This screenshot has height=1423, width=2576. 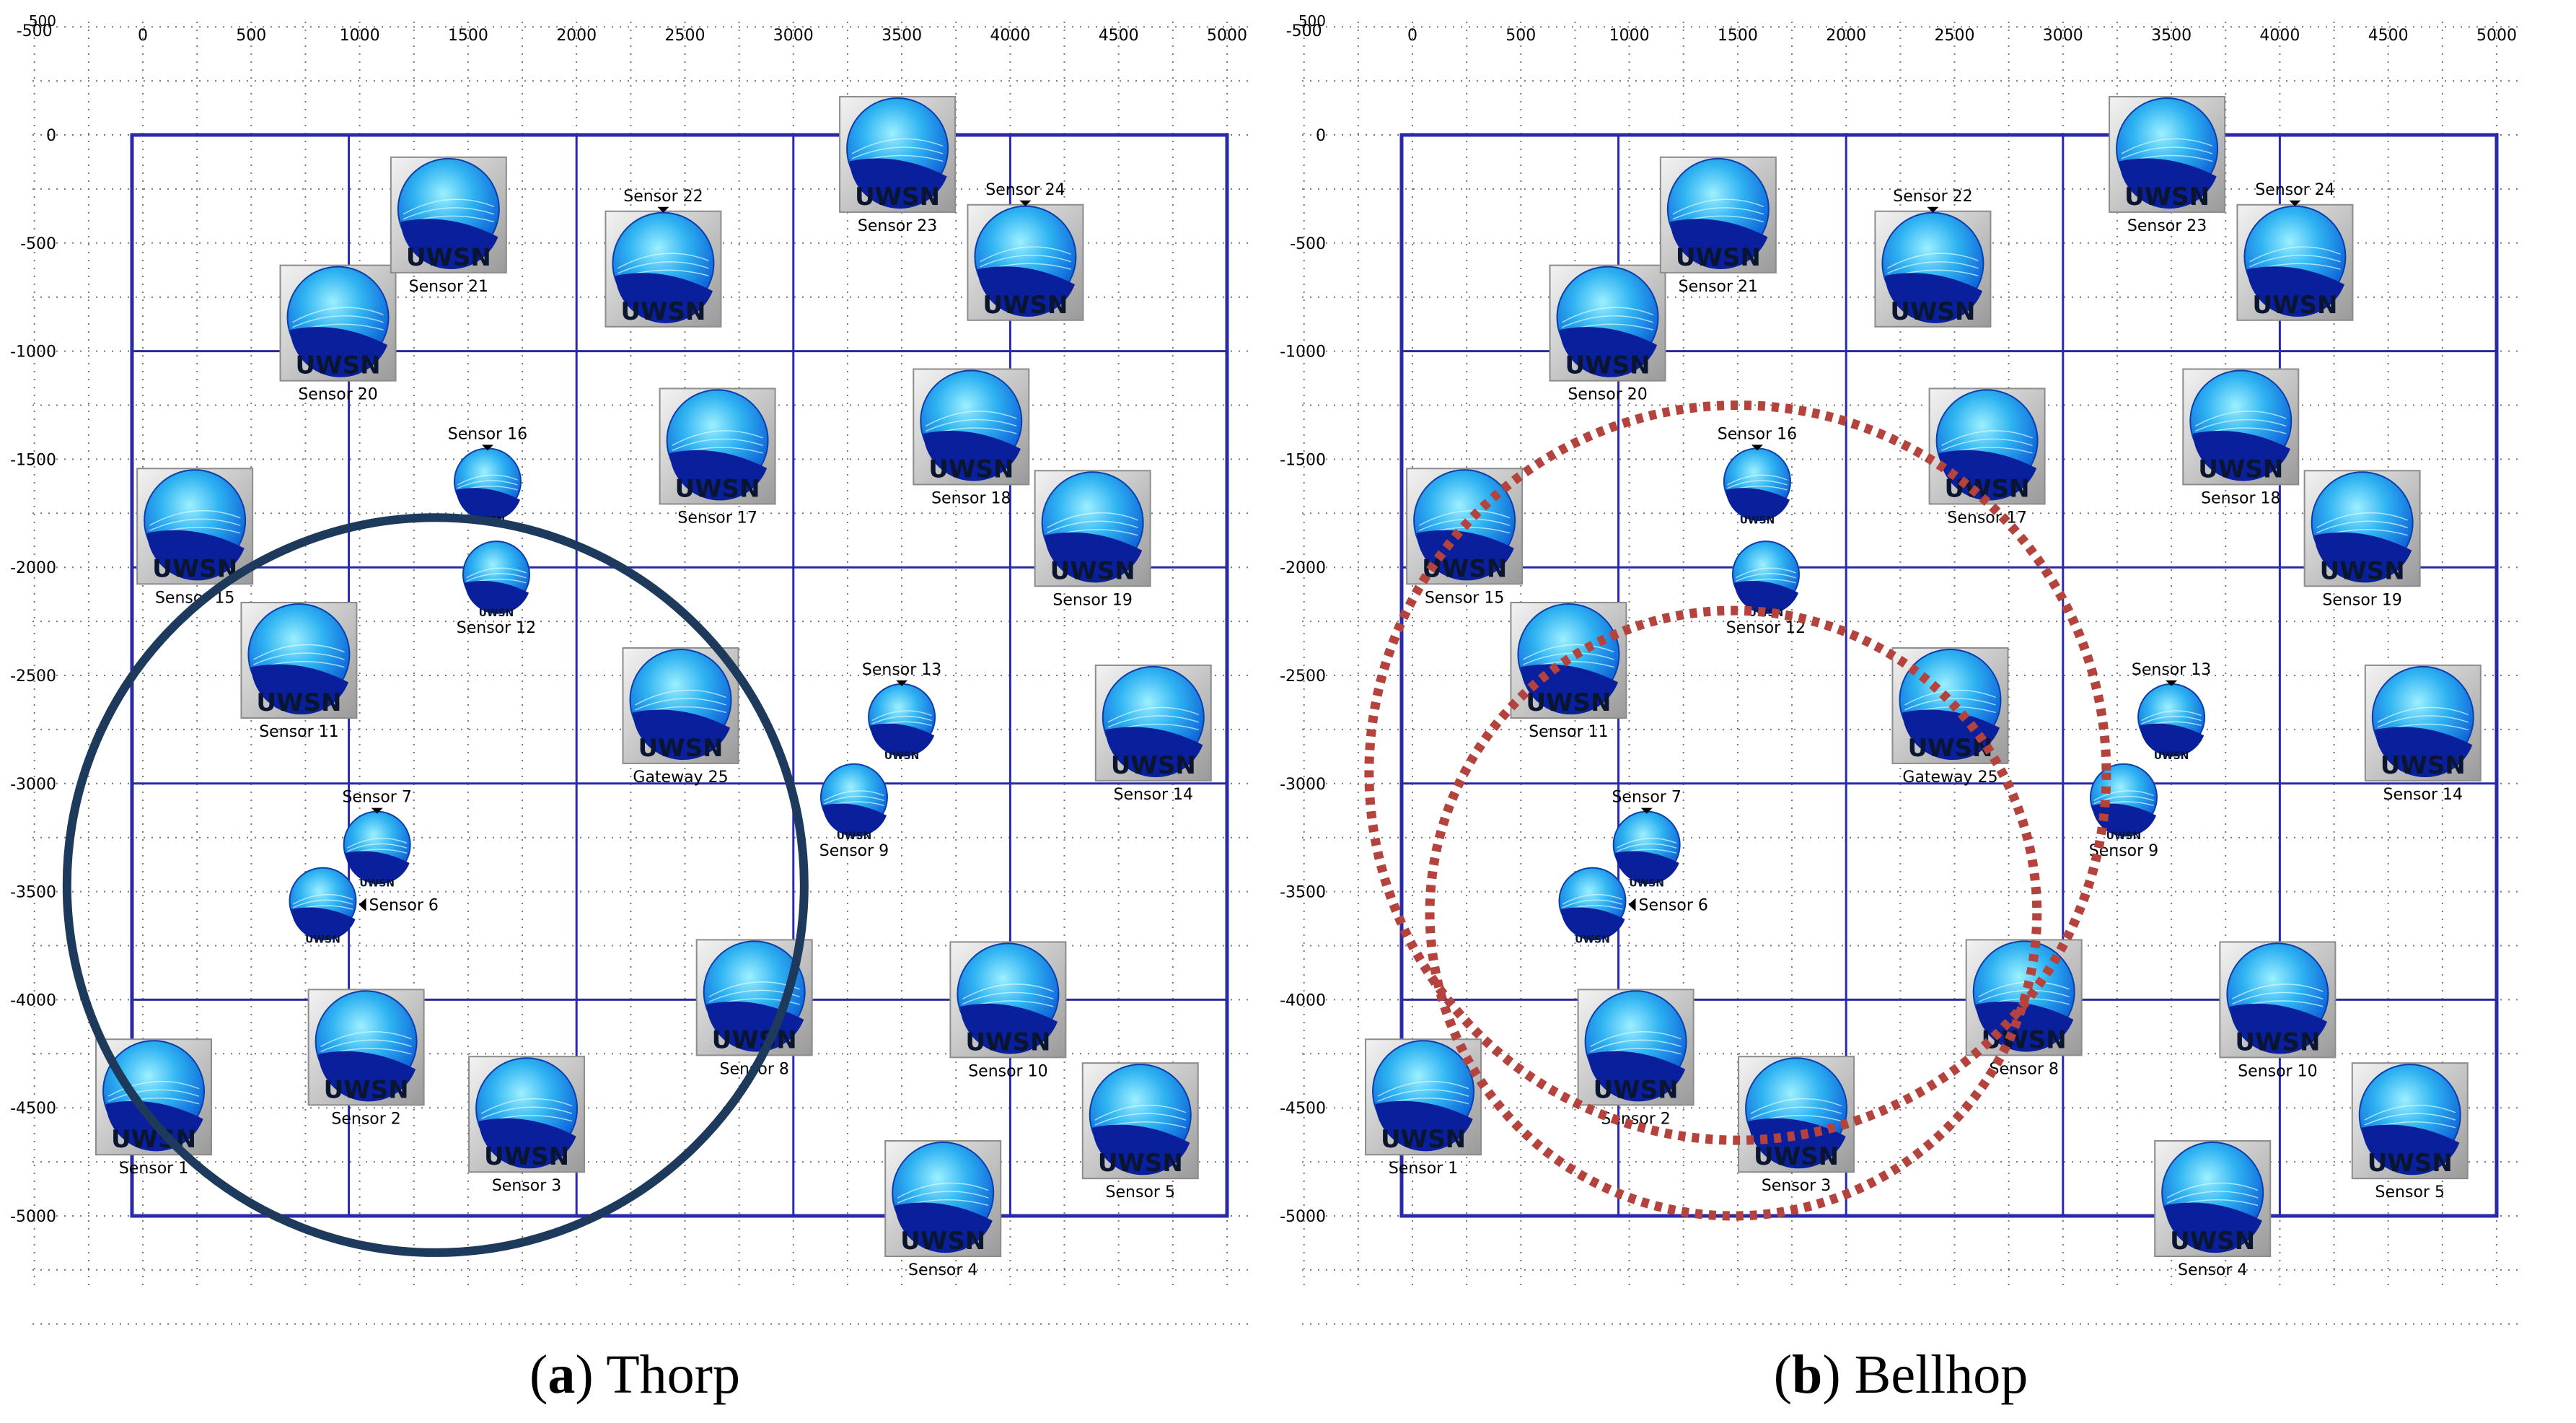 What do you see at coordinates (1718, 287) in the screenshot?
I see `node-label: Sensor 21` at bounding box center [1718, 287].